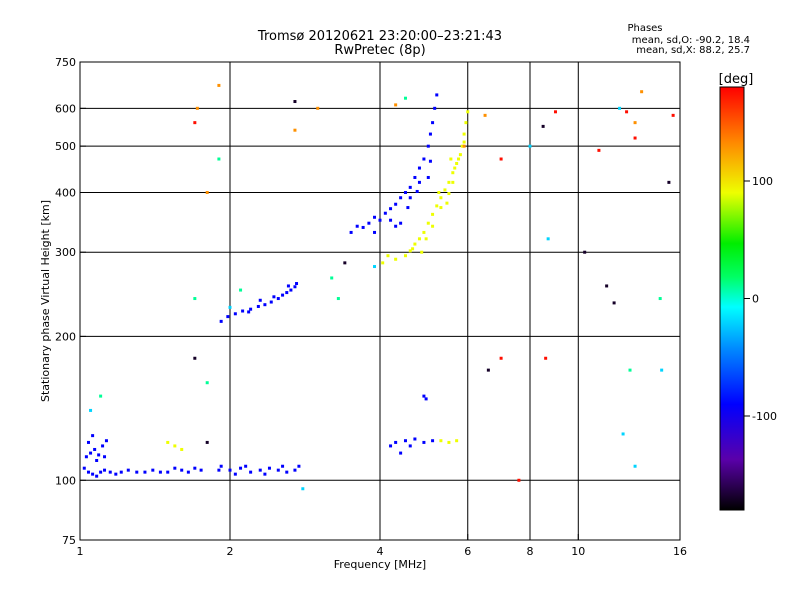 This screenshot has height=600, width=800. Describe the element at coordinates (69, 540) in the screenshot. I see `y-tick-label: 75` at that location.